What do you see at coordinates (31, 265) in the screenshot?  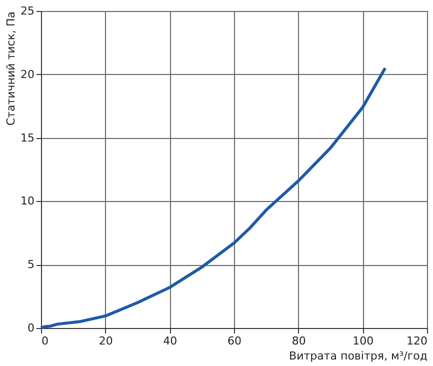 I see `y-tick-label: 5` at bounding box center [31, 265].